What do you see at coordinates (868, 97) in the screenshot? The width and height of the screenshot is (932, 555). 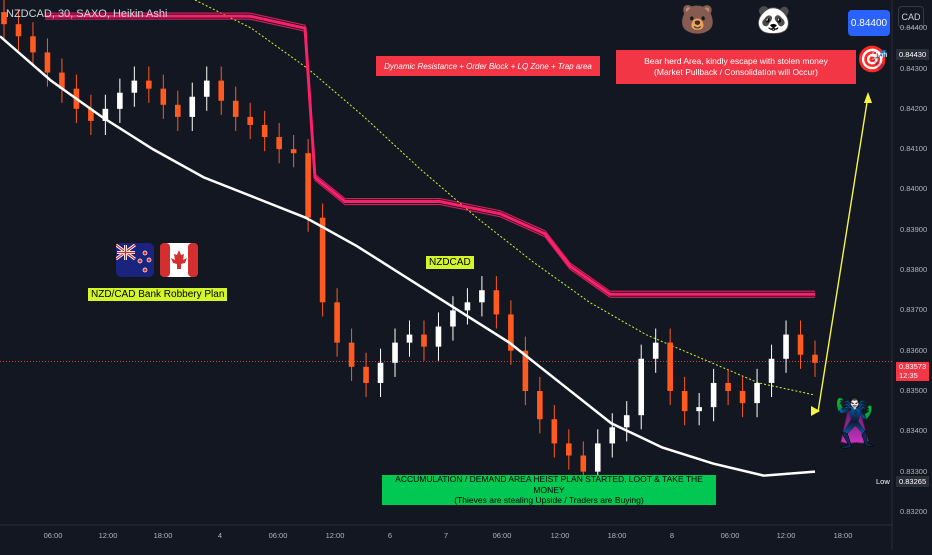 I see `projection-arrow-head` at bounding box center [868, 97].